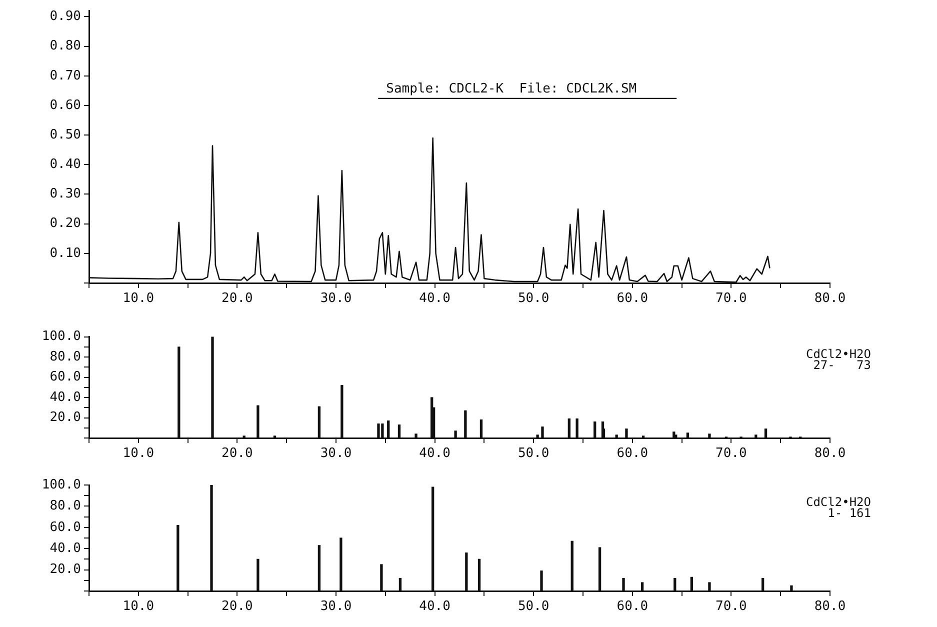 The height and width of the screenshot is (627, 937). I want to click on y-tick-label: 0.20, so click(65, 224).